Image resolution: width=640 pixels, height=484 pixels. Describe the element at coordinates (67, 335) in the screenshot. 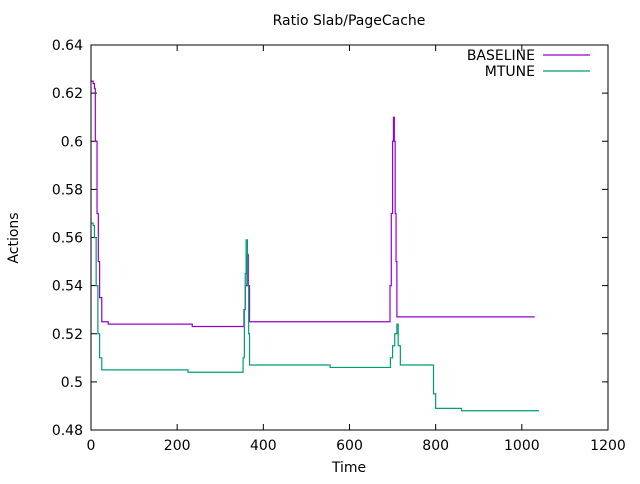

I see `y-tick-label: 0.52` at that location.